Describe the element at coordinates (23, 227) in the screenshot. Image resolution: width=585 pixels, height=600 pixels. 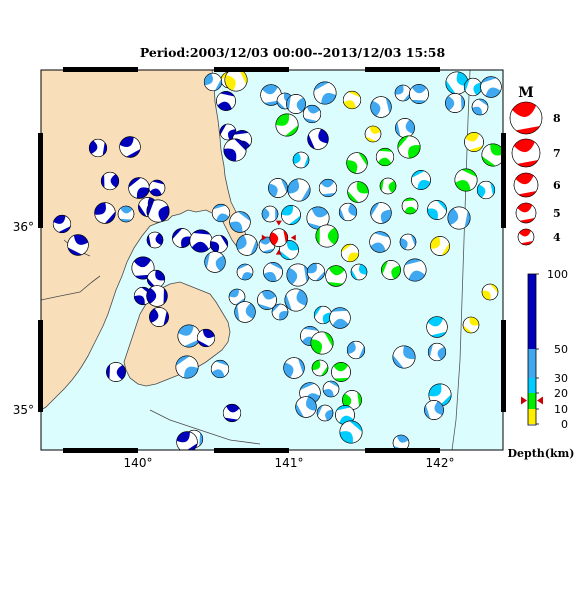
I see `lat-label-36: 36°` at that location.